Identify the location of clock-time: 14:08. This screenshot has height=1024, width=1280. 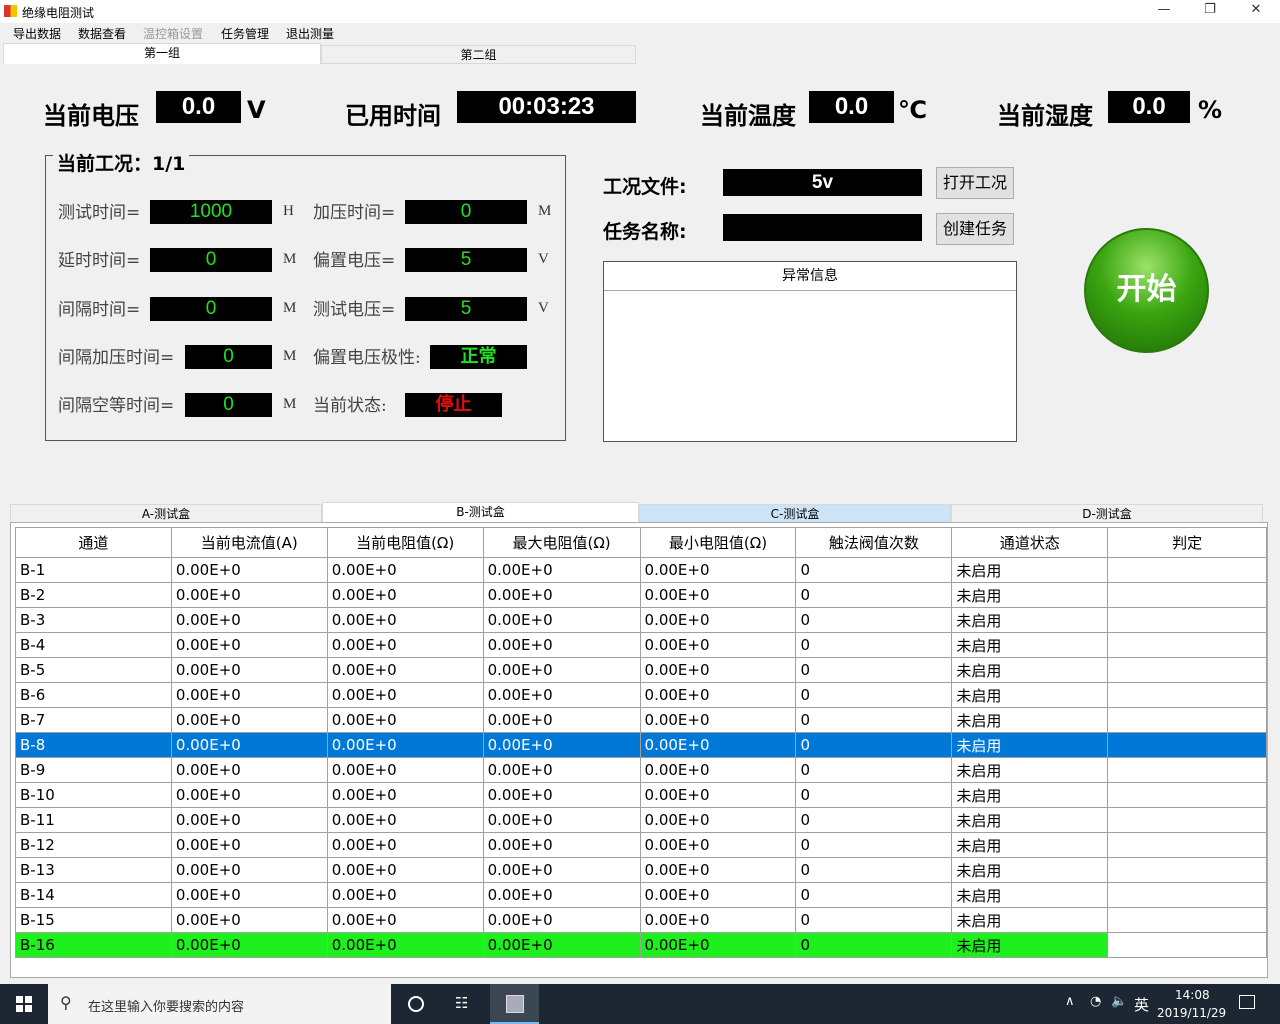
(1192, 995).